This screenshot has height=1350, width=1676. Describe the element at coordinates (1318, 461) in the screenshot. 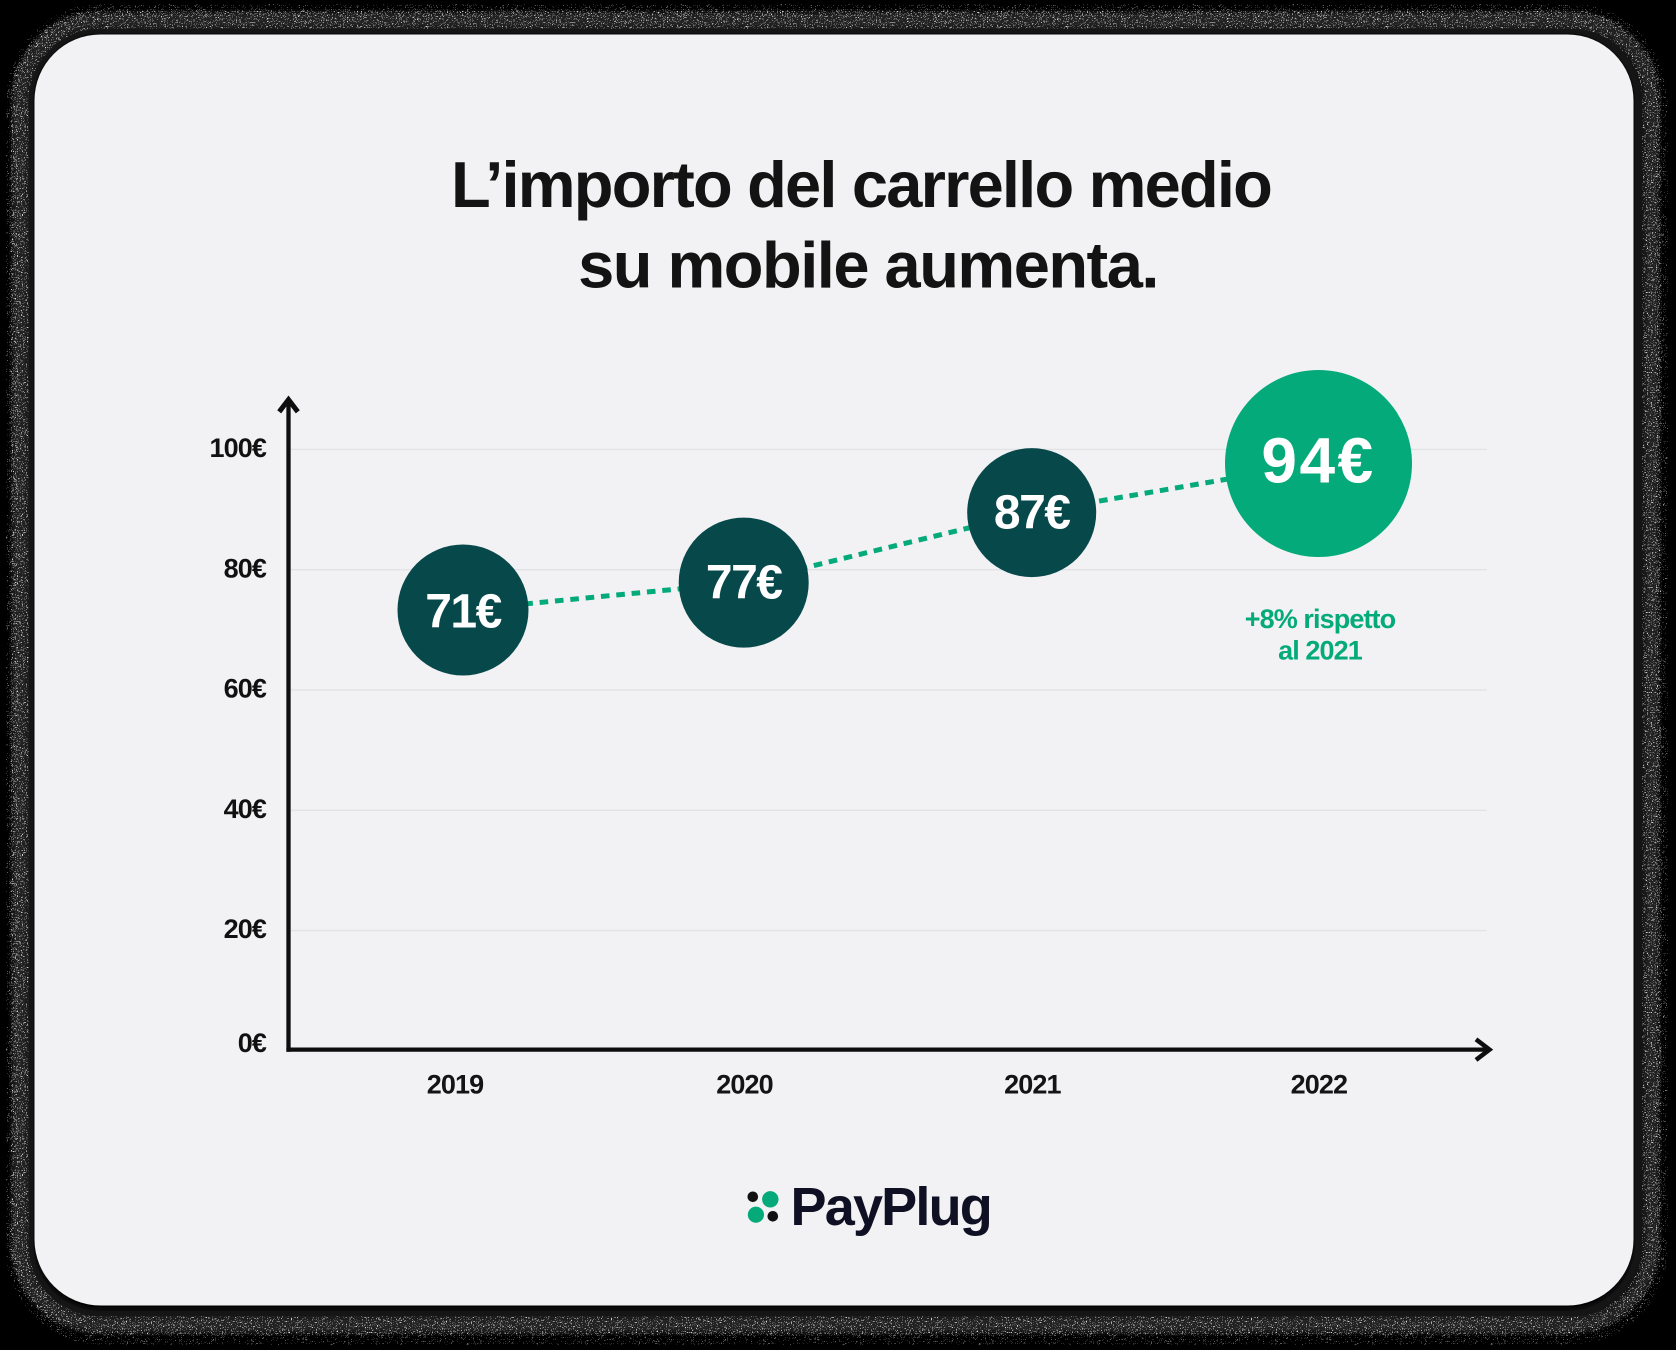

I see `svg-text: 94€` at that location.